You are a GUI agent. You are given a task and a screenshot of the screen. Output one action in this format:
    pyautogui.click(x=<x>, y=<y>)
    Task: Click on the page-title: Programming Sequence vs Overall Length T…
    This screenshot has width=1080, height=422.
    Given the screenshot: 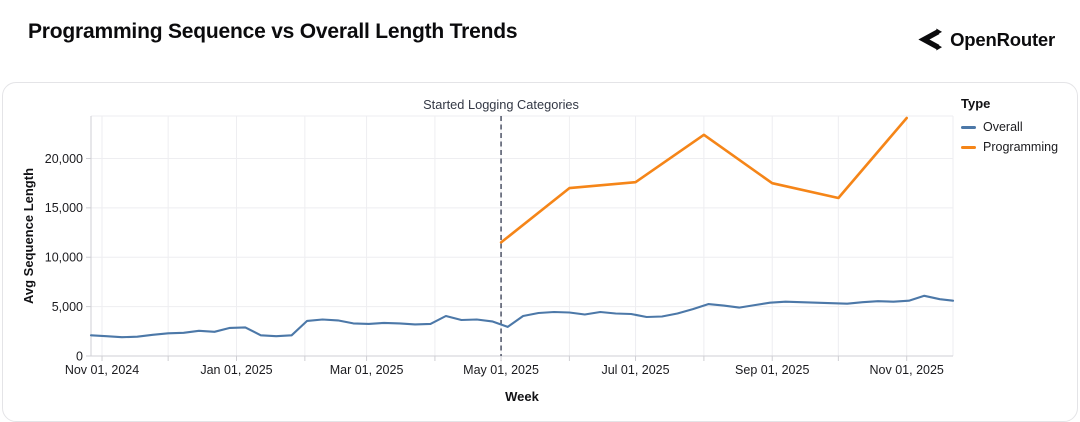 What is the action you would take?
    pyautogui.click(x=273, y=31)
    